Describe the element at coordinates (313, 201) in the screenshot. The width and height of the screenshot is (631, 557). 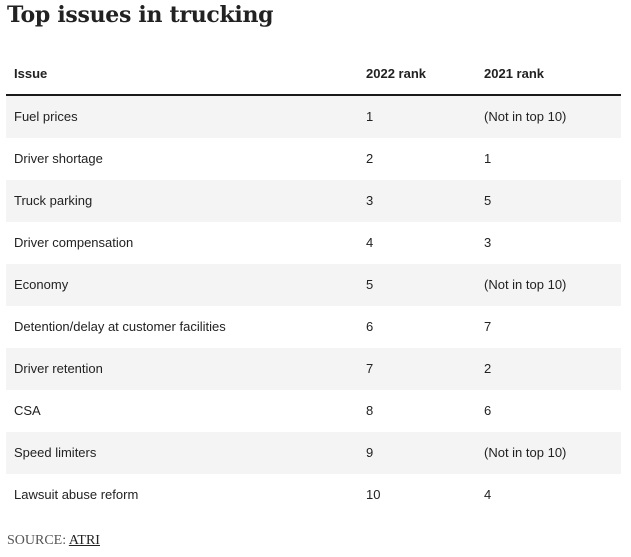
I see `table-row: Truck parking 3 5` at that location.